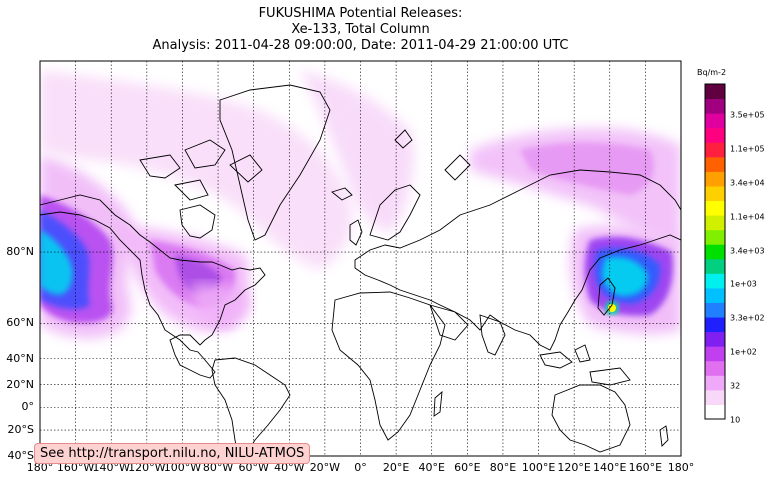 The width and height of the screenshot is (771, 484). I want to click on north-america-coast, so click(153, 286).